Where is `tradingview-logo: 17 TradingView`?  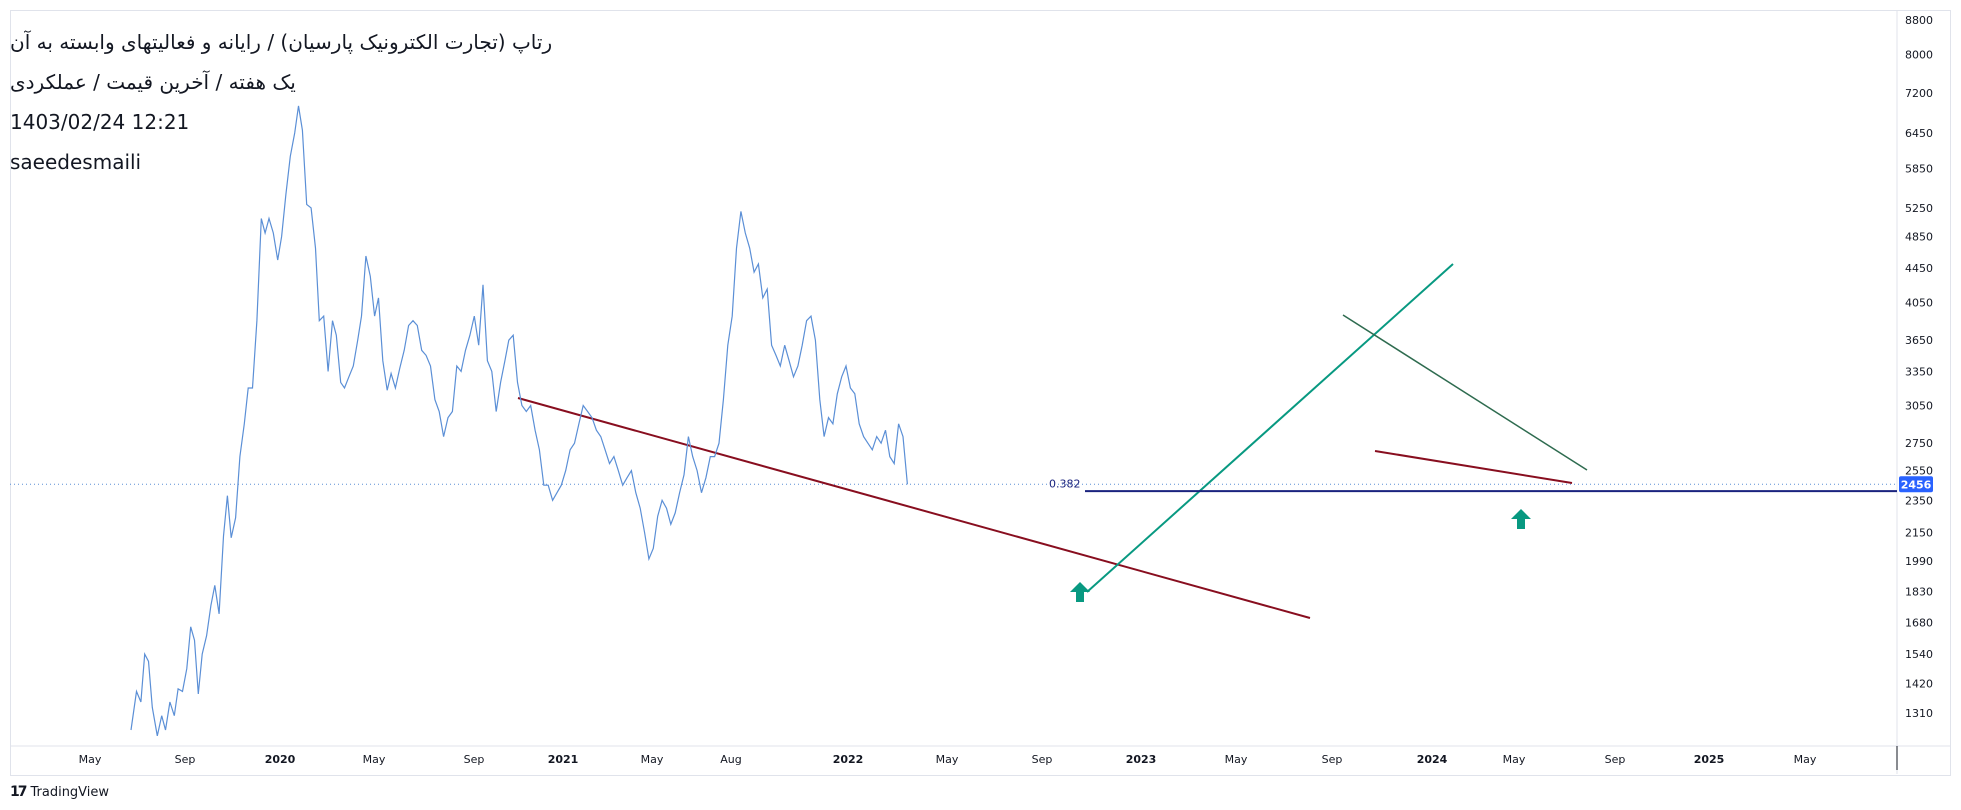
tradingview-logo: 17 TradingView is located at coordinates (59, 792).